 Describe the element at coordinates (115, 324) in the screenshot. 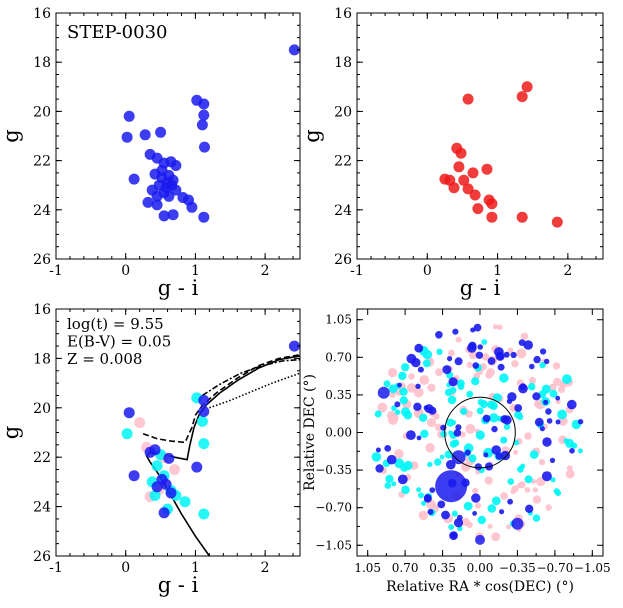

I see `isochrone-parameter-label: log(t) = 9.55` at that location.